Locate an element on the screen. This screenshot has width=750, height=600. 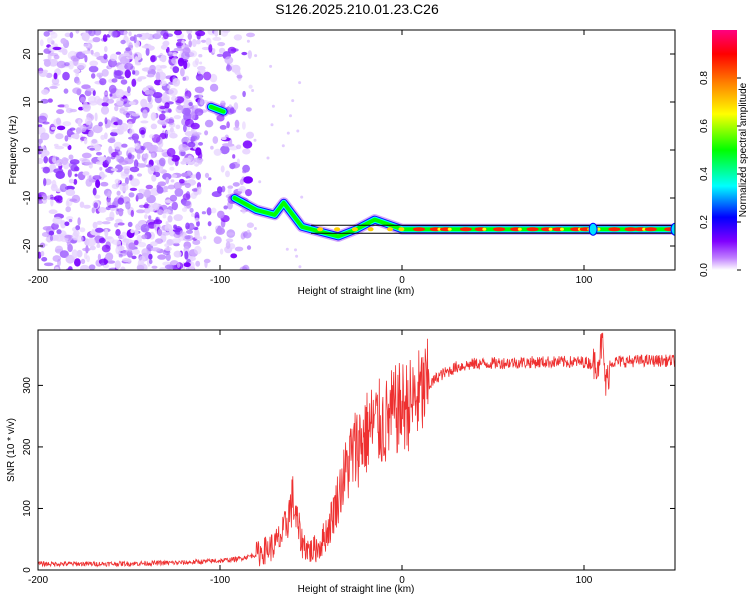
snr-ytick-label: 0 is located at coordinates (27, 570).